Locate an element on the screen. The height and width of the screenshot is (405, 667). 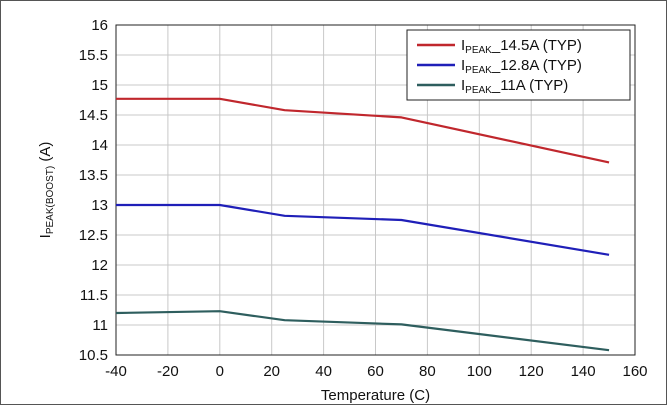
legend-label-1: IPEAK_14.5A (TYP) is located at coordinates (521, 46).